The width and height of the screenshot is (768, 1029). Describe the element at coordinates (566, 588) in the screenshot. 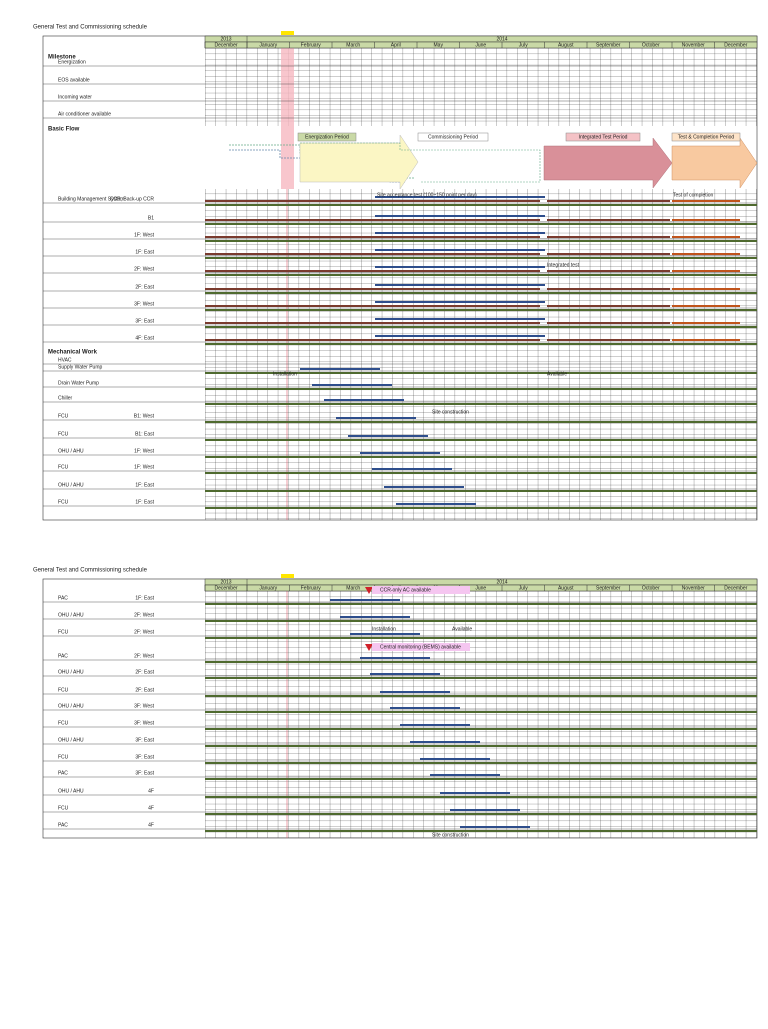

I see `month: August` at that location.